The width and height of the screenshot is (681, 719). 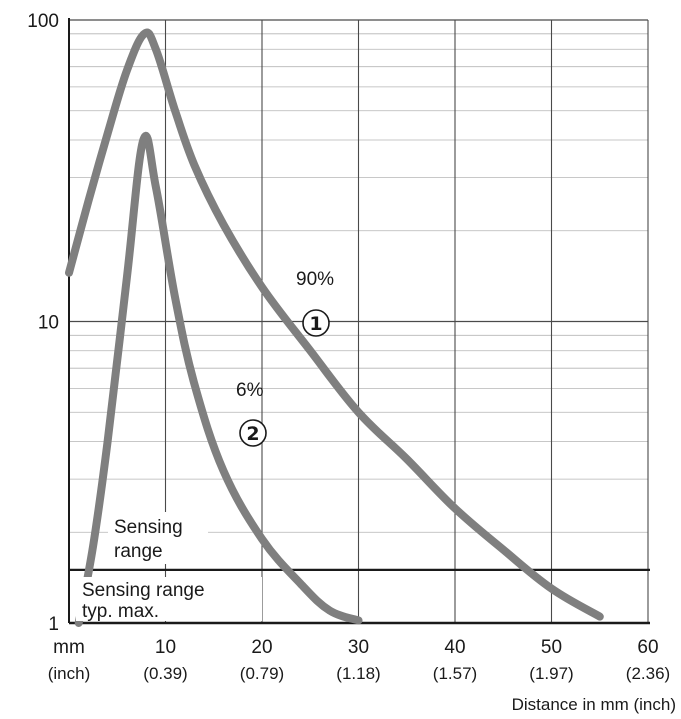 I want to click on max-label-bg, so click(x=169, y=599).